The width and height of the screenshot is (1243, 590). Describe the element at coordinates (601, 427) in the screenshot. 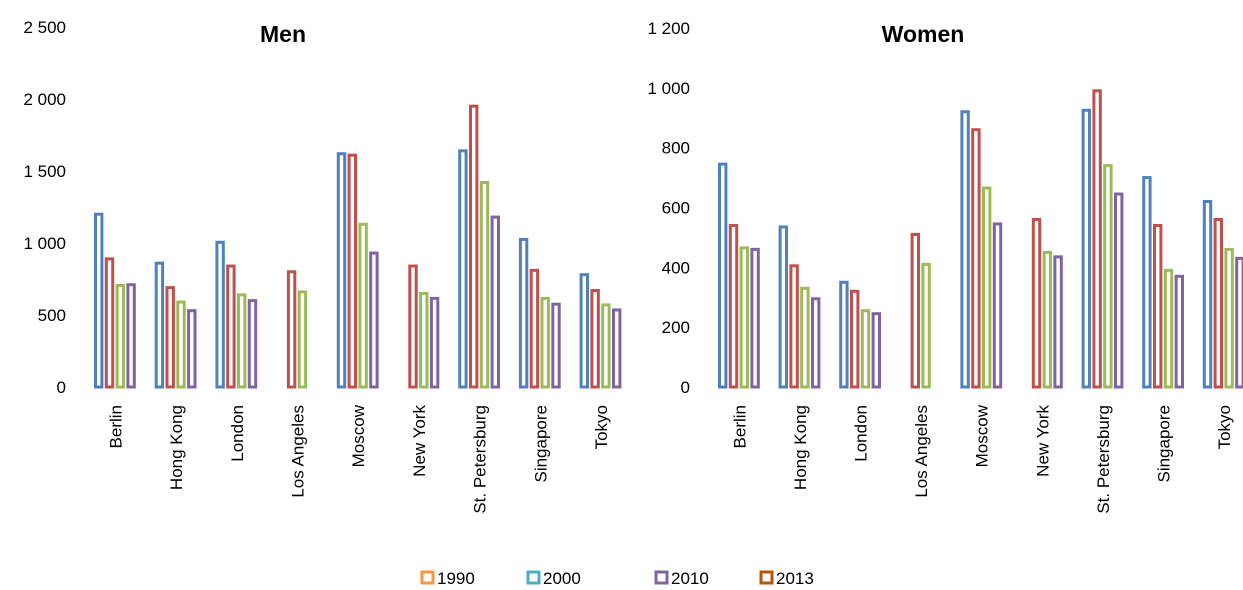

I see `men-x-tick-label: Tokyo` at that location.